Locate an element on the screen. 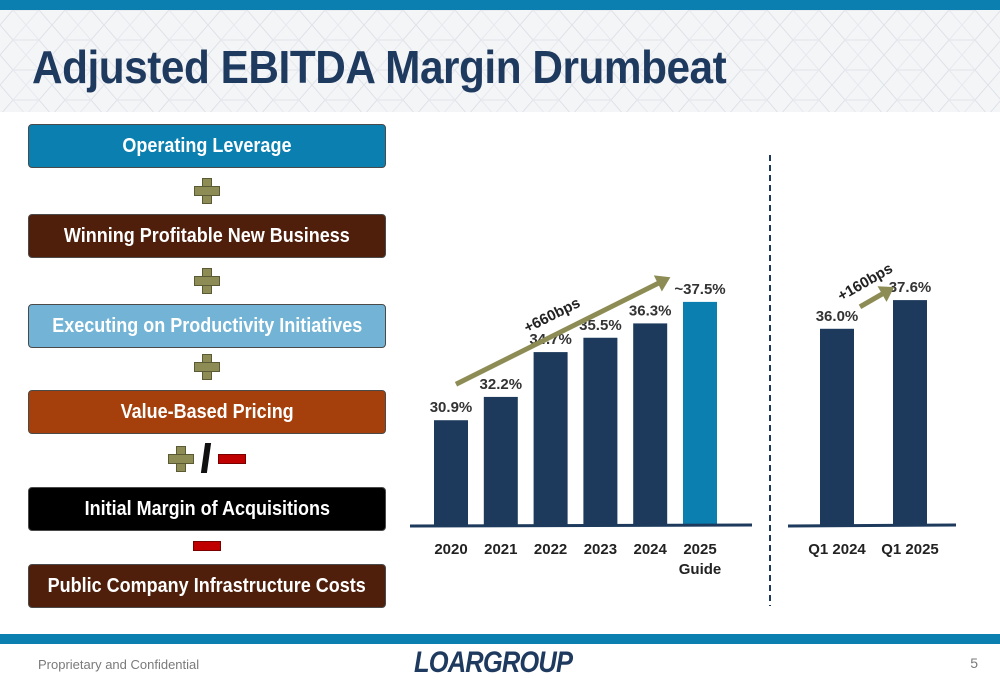  driver-label: Initial Margin of Acquisitions is located at coordinates (207, 508).